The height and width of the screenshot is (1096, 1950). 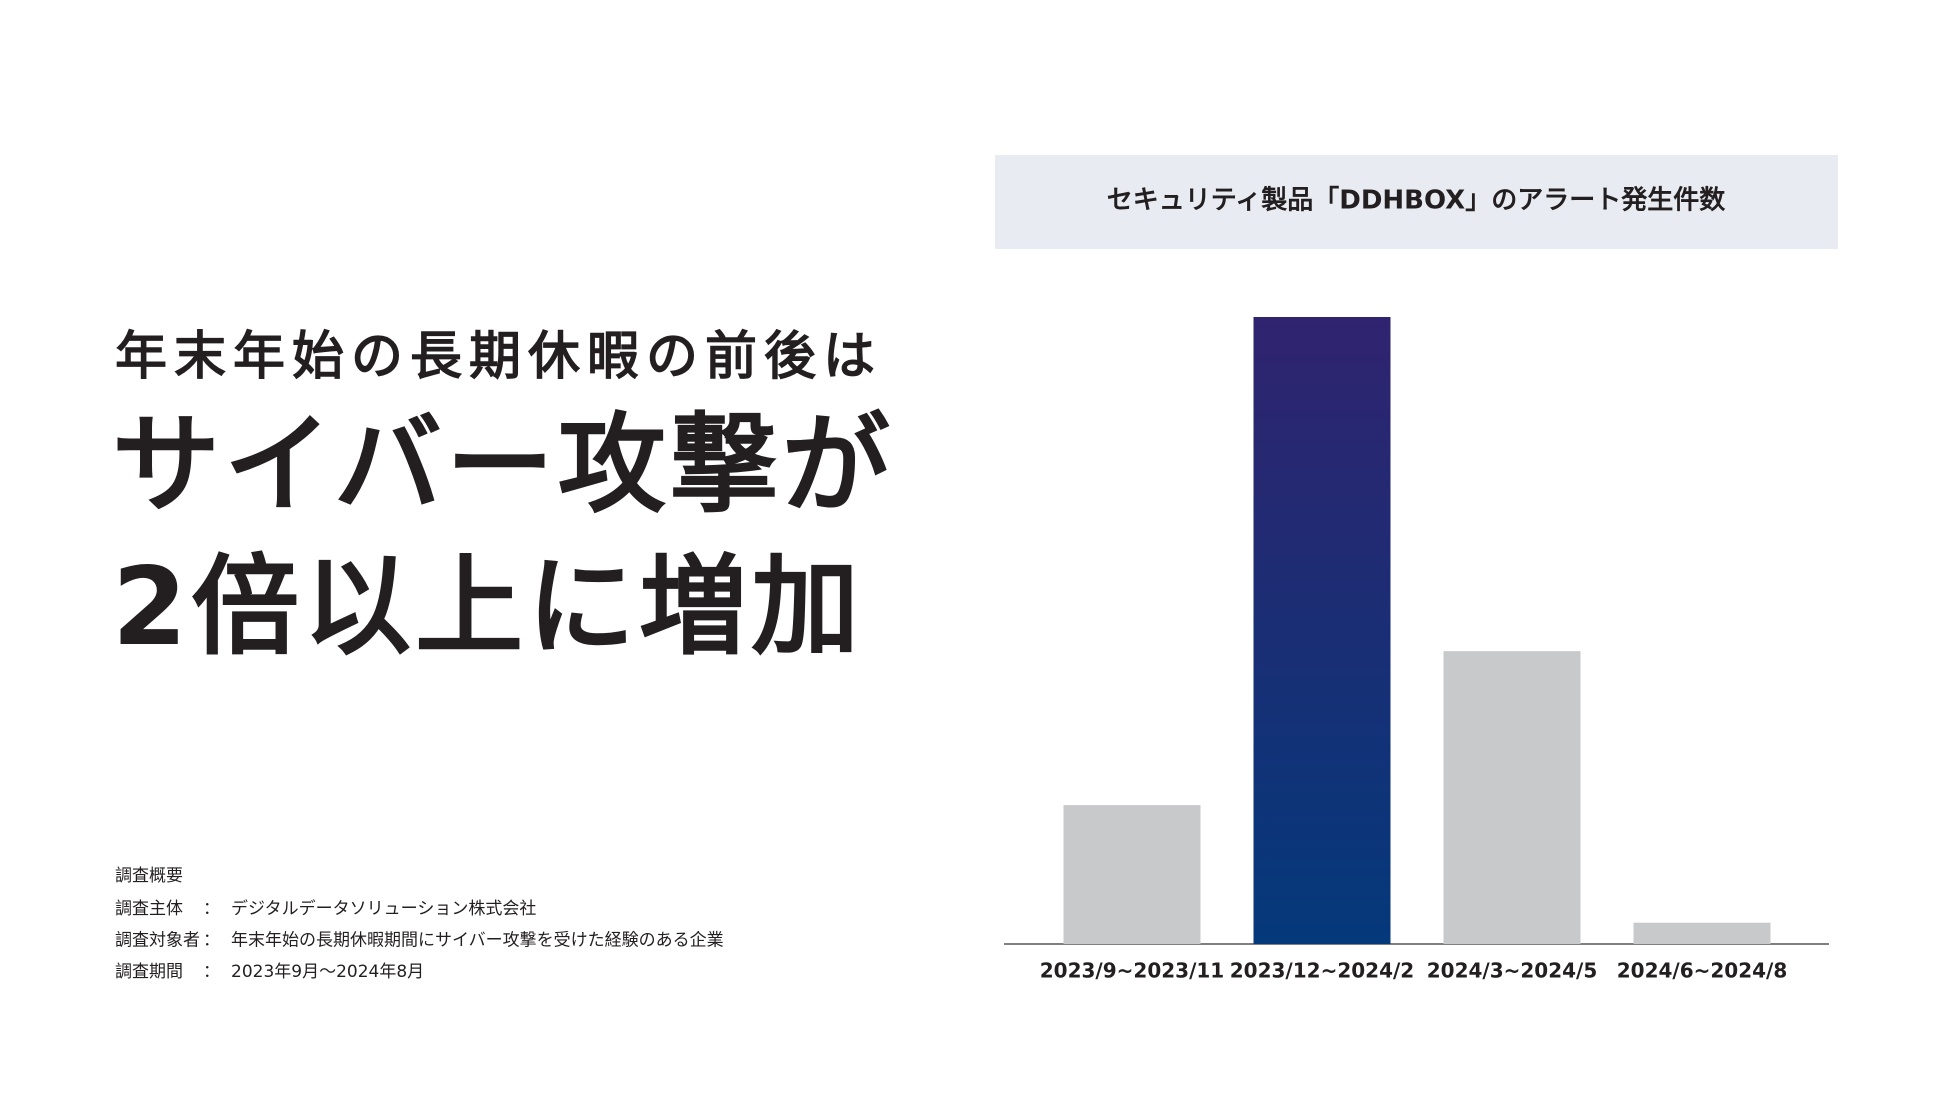 I want to click on x-tick-label: 2024/6~2024/8, so click(x=1702, y=971).